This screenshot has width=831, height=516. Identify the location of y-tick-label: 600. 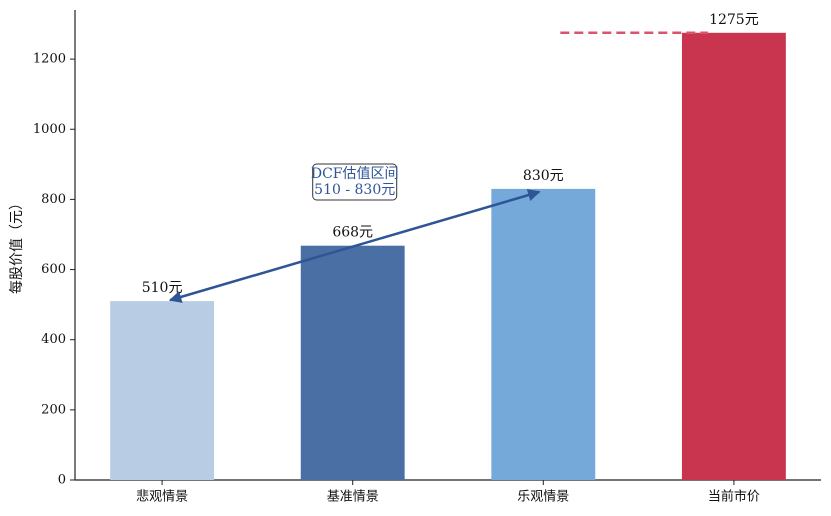
(53, 269).